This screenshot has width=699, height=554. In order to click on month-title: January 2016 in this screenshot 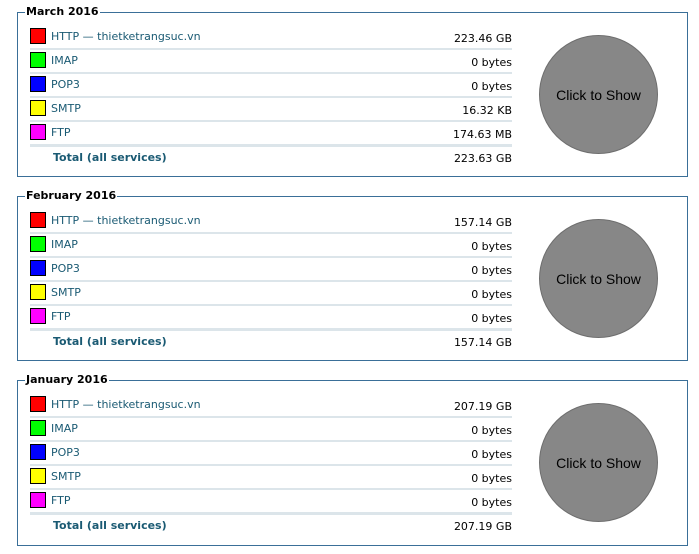, I will do `click(67, 380)`.